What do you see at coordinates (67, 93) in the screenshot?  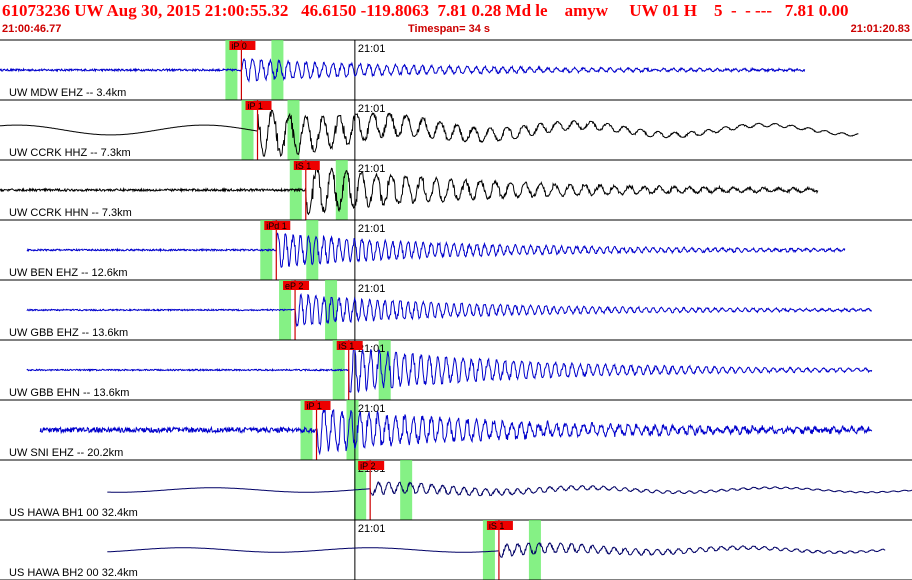 I see `channel-label: UW MDW EHZ -- 3.4km` at bounding box center [67, 93].